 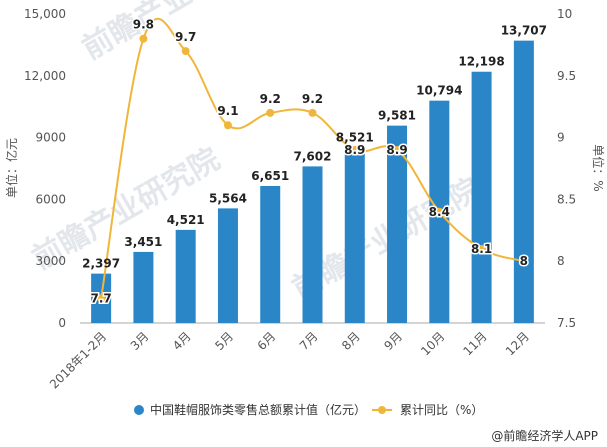 What do you see at coordinates (50, 138) in the screenshot?
I see `y-left-tick-label: 9000` at bounding box center [50, 138].